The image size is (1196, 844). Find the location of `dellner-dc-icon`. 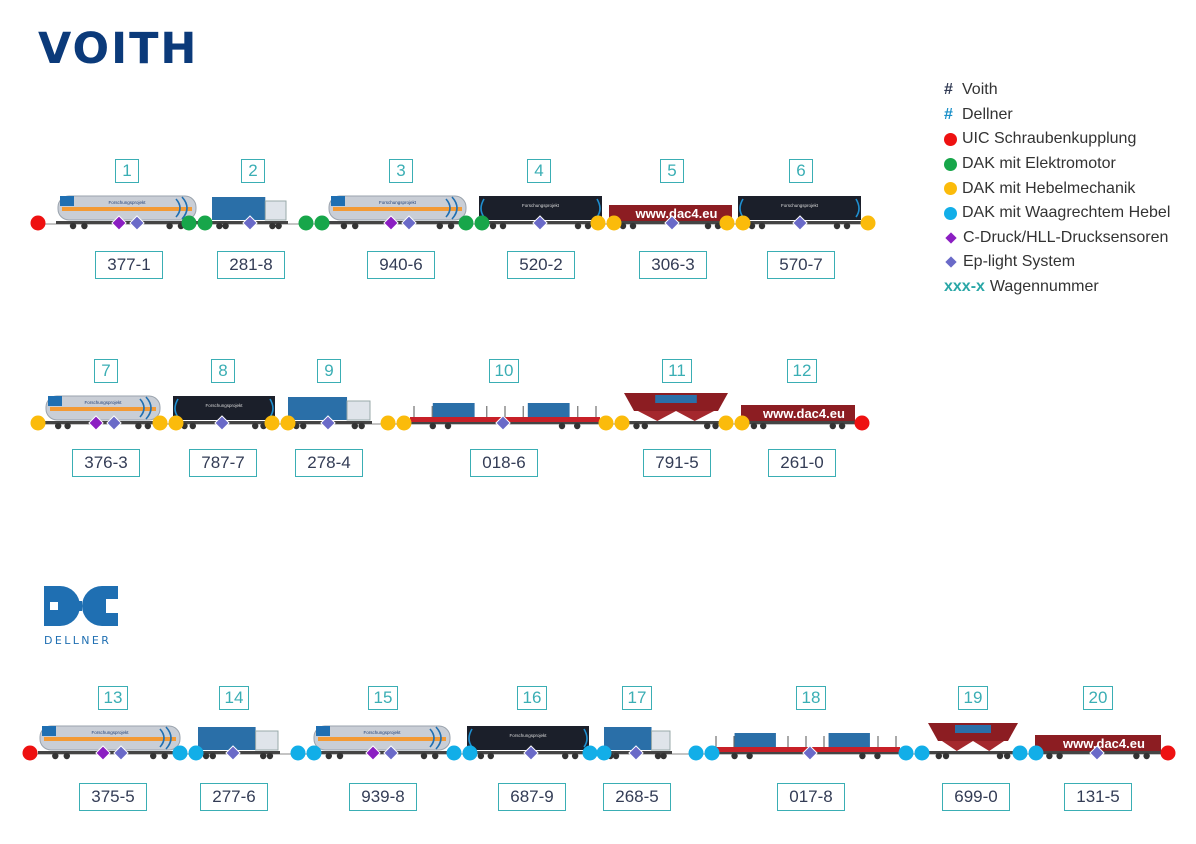

dellner-dc-icon is located at coordinates (81, 606).